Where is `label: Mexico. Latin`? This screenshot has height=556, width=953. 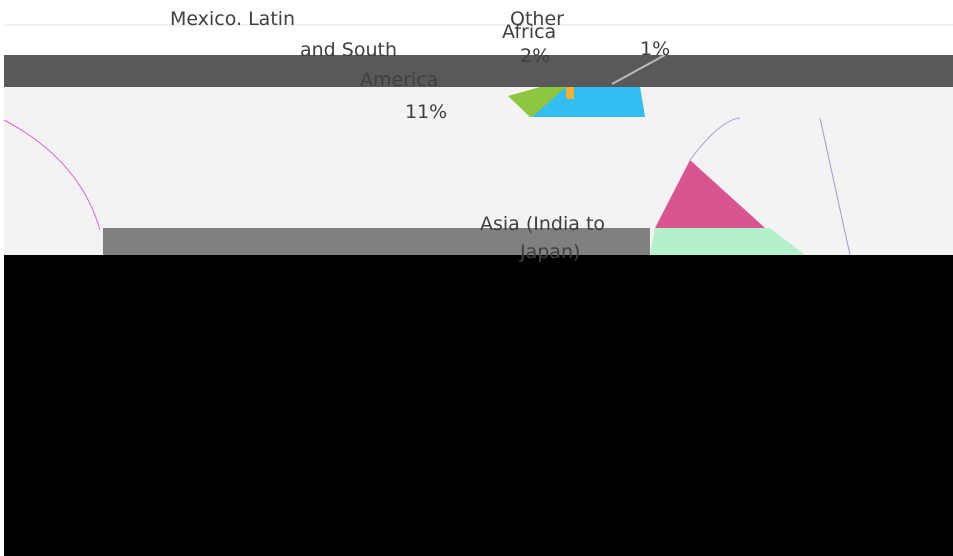 label: Mexico. Latin is located at coordinates (232, 19).